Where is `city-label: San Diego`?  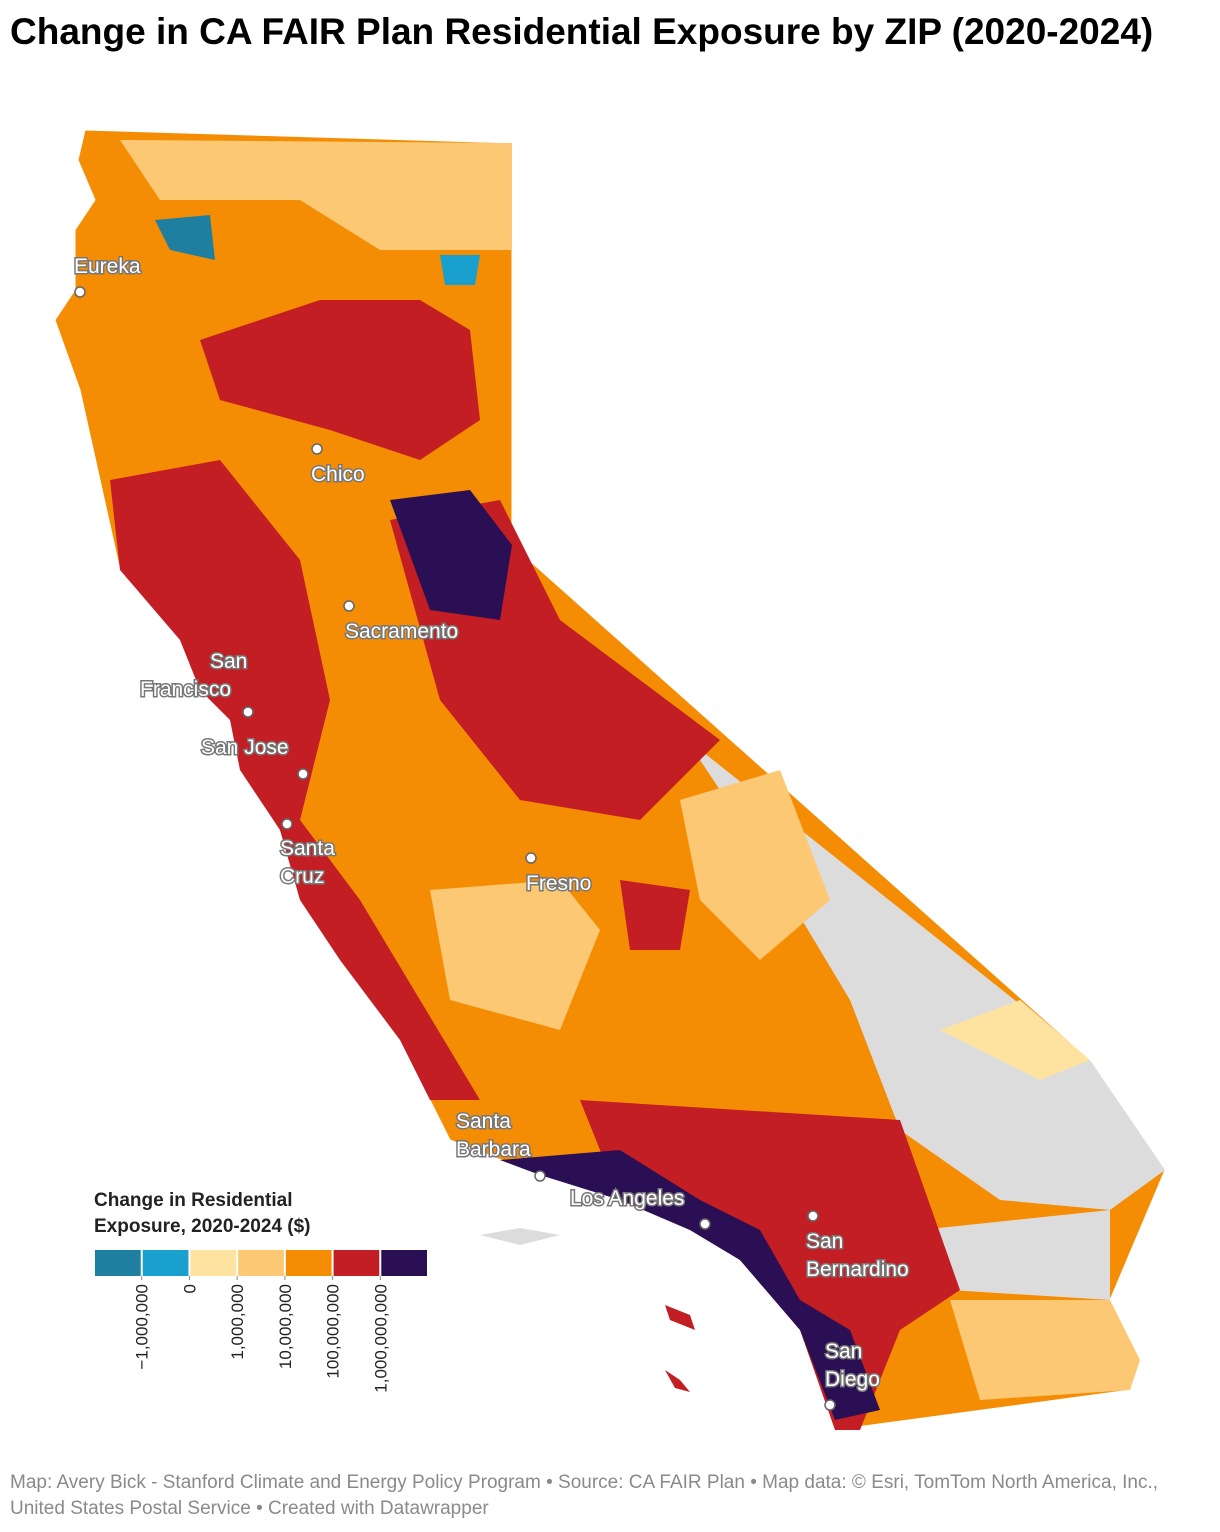 city-label: San Diego is located at coordinates (852, 1365).